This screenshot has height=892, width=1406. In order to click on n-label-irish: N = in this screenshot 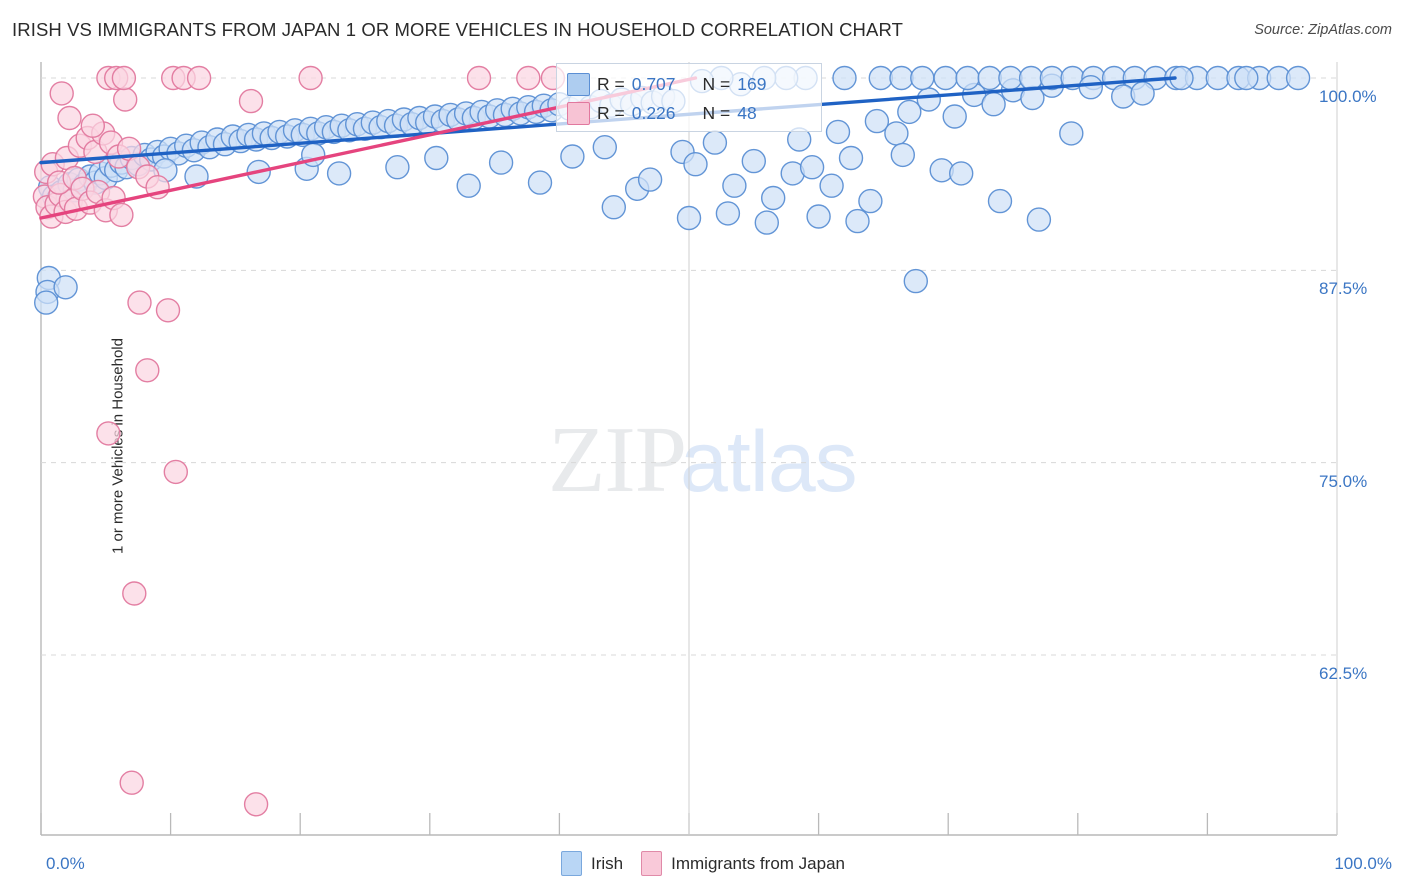, I will do `click(716, 84)`.